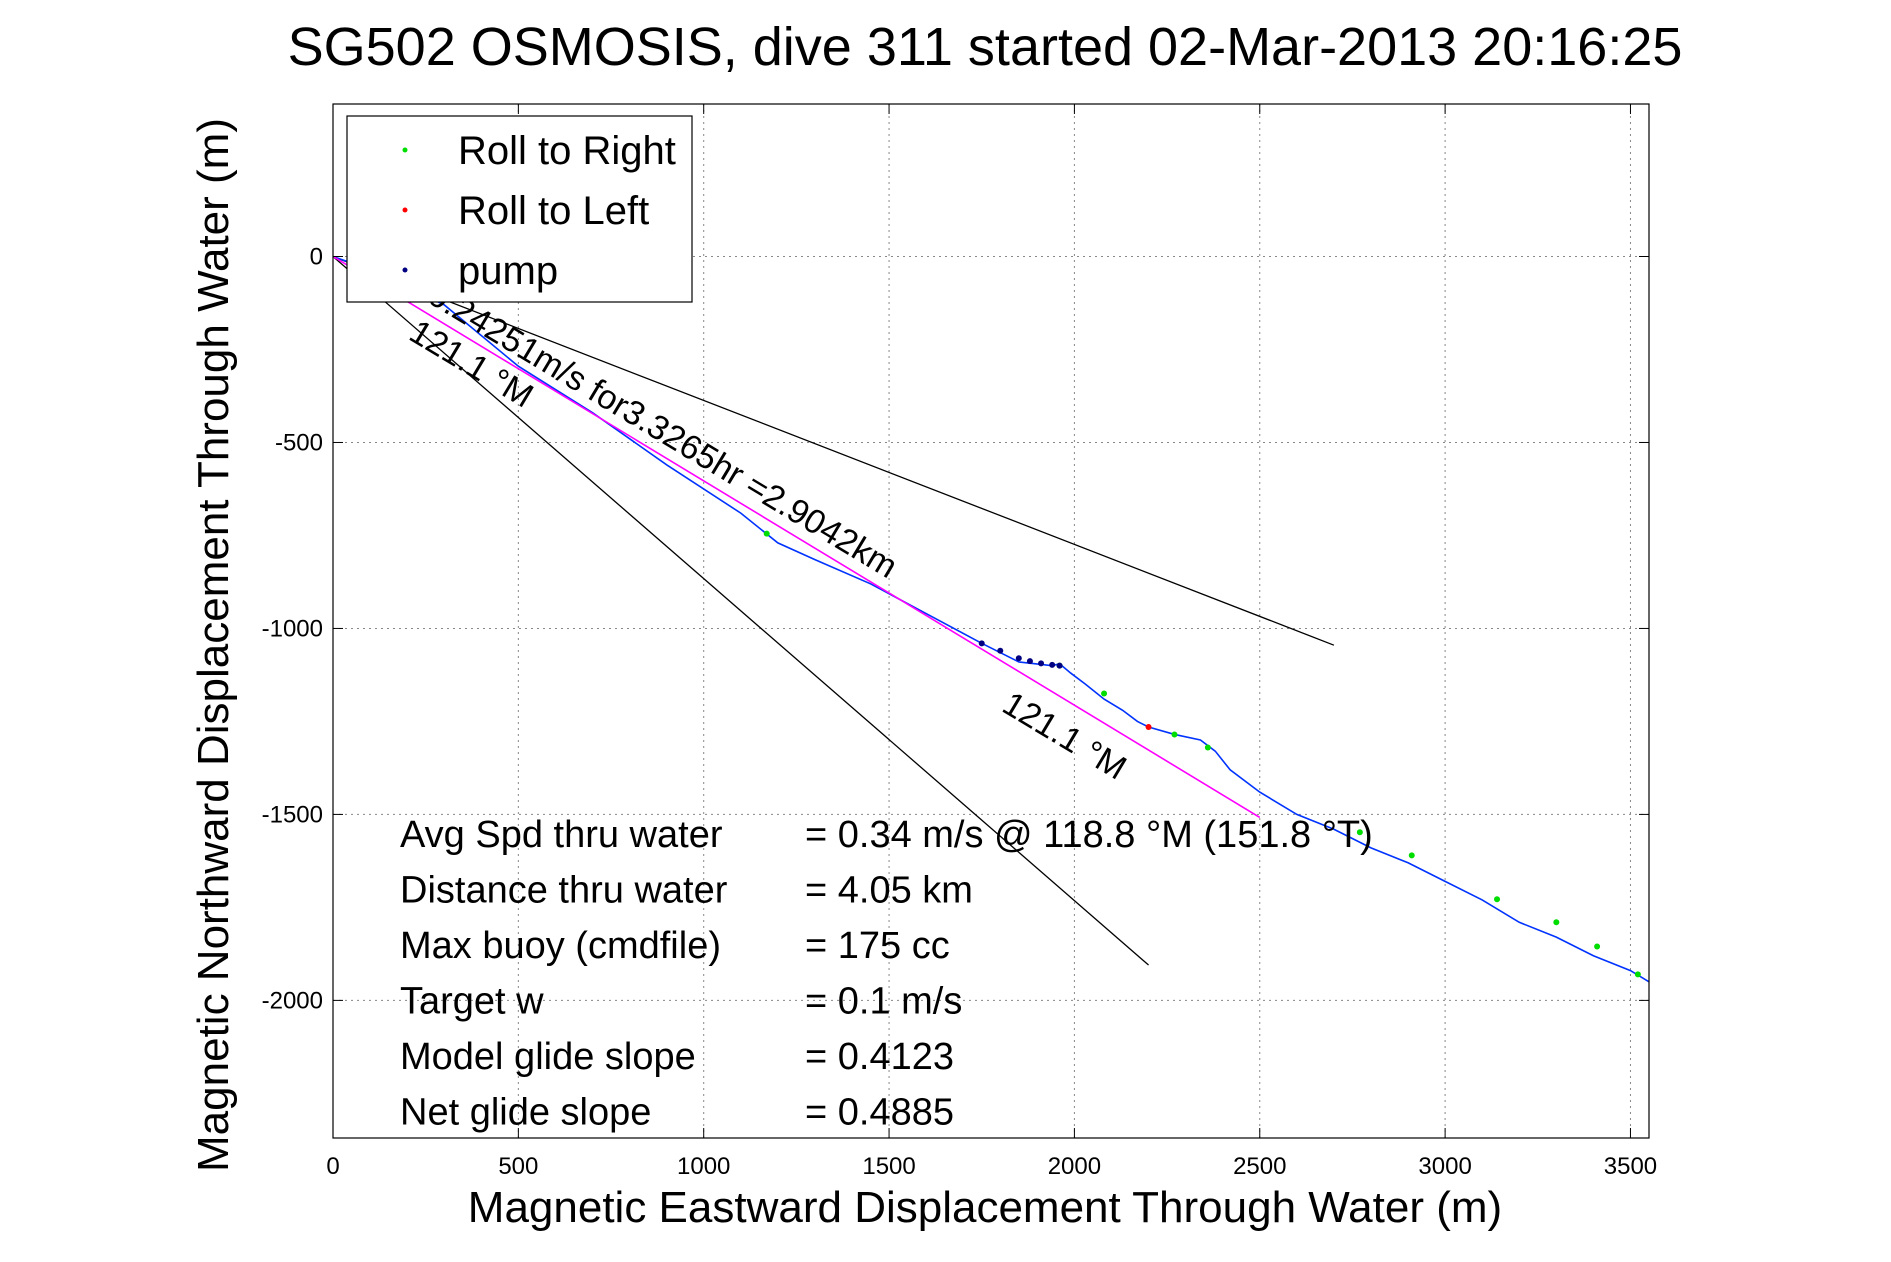 This screenshot has width=1891, height=1262. What do you see at coordinates (299, 442) in the screenshot?
I see `y-tick-label: -500` at bounding box center [299, 442].